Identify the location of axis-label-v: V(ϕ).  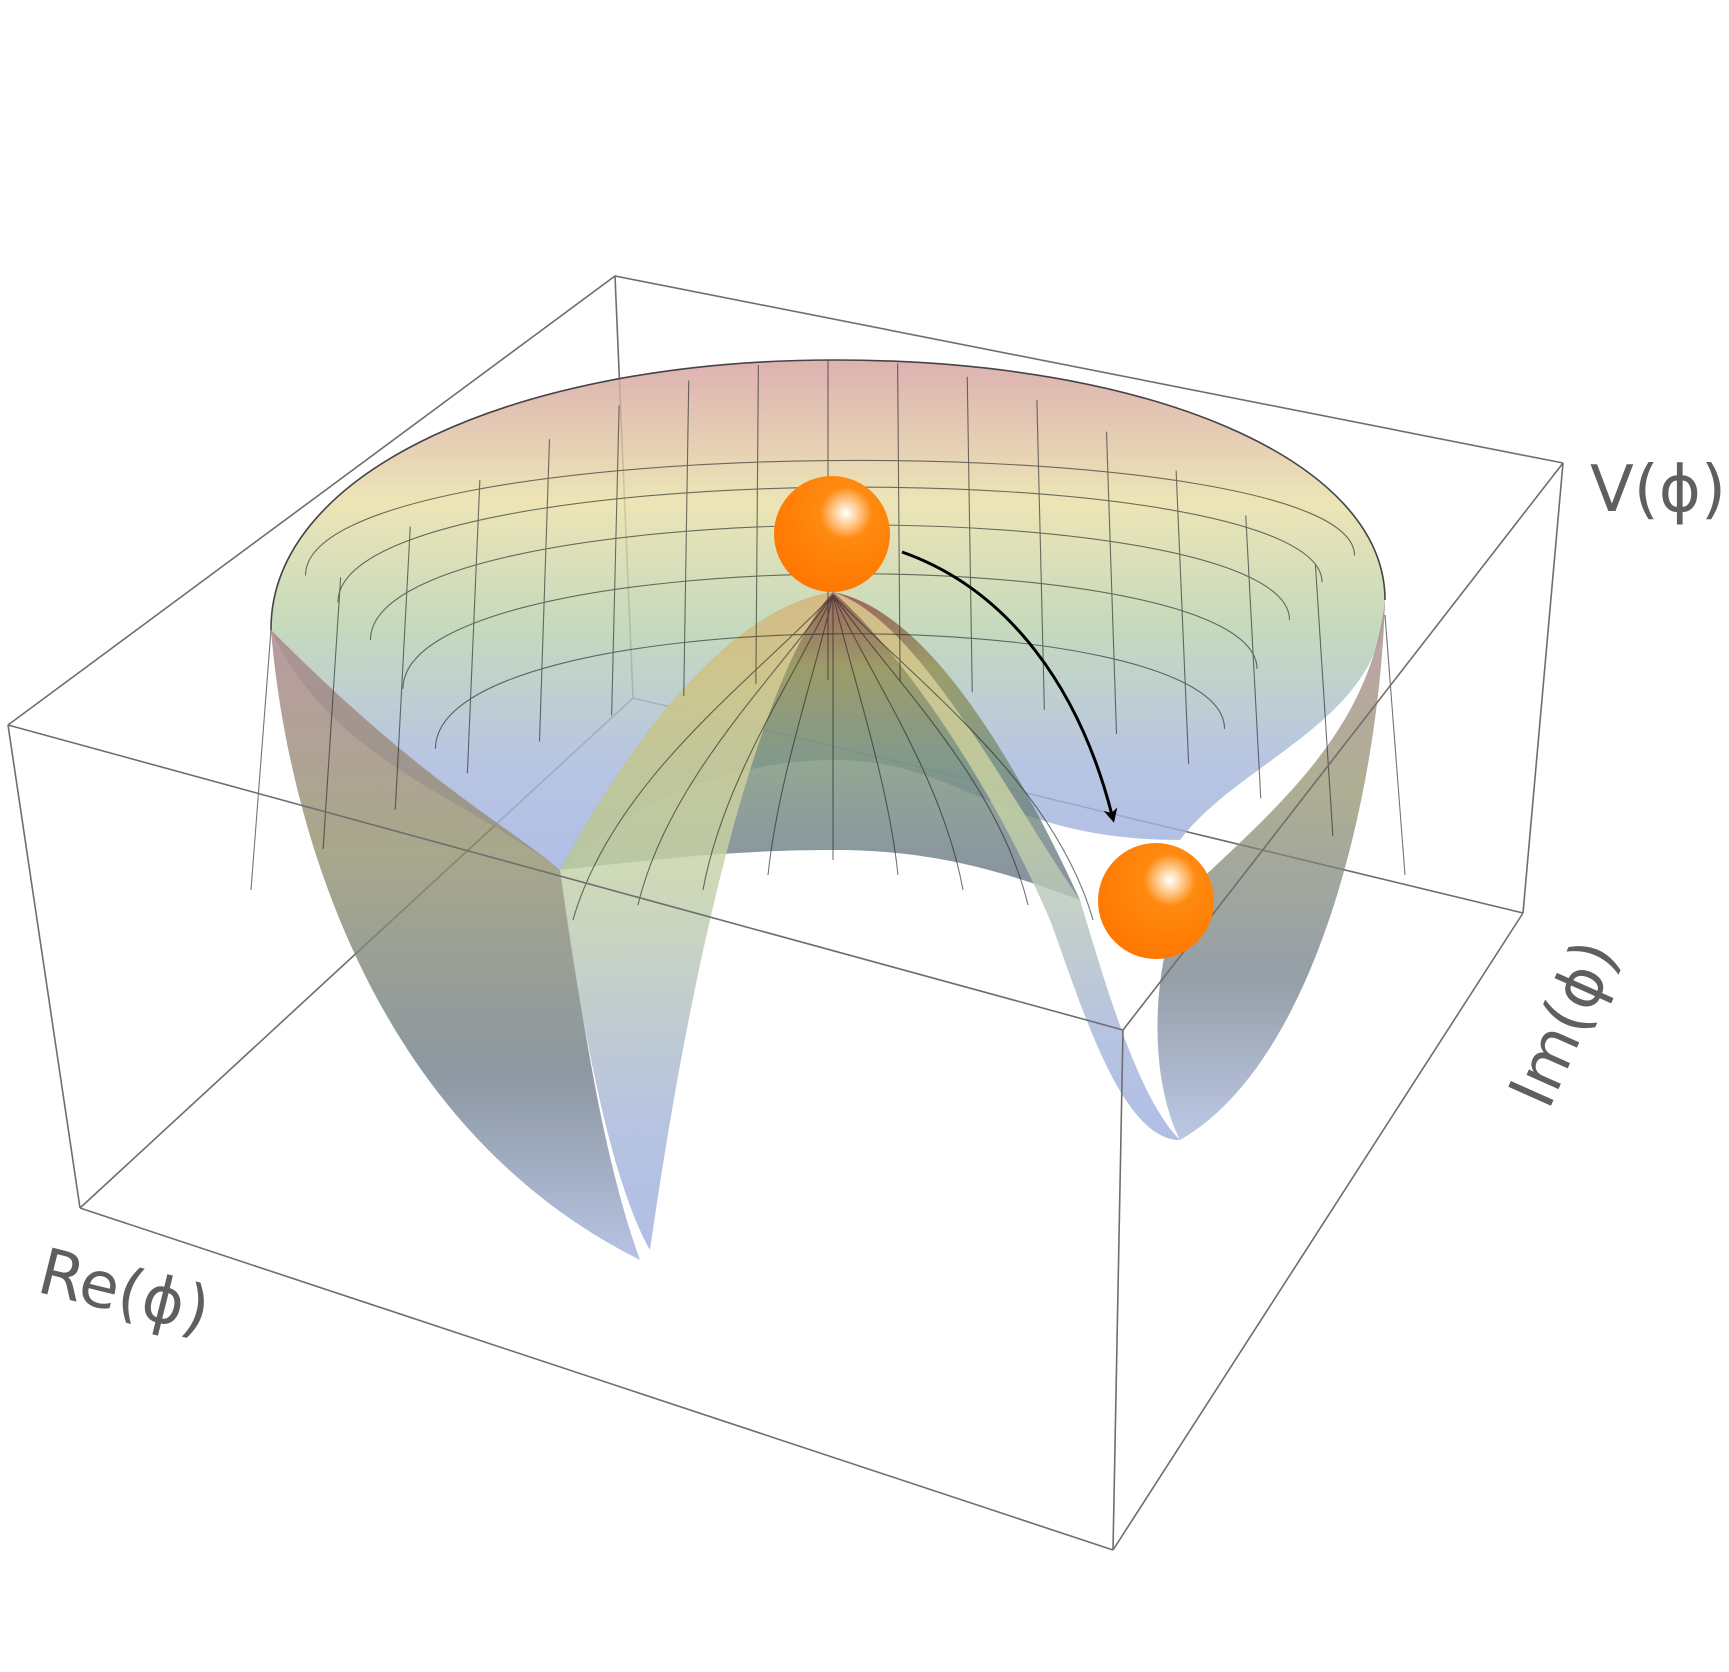
(1658, 490).